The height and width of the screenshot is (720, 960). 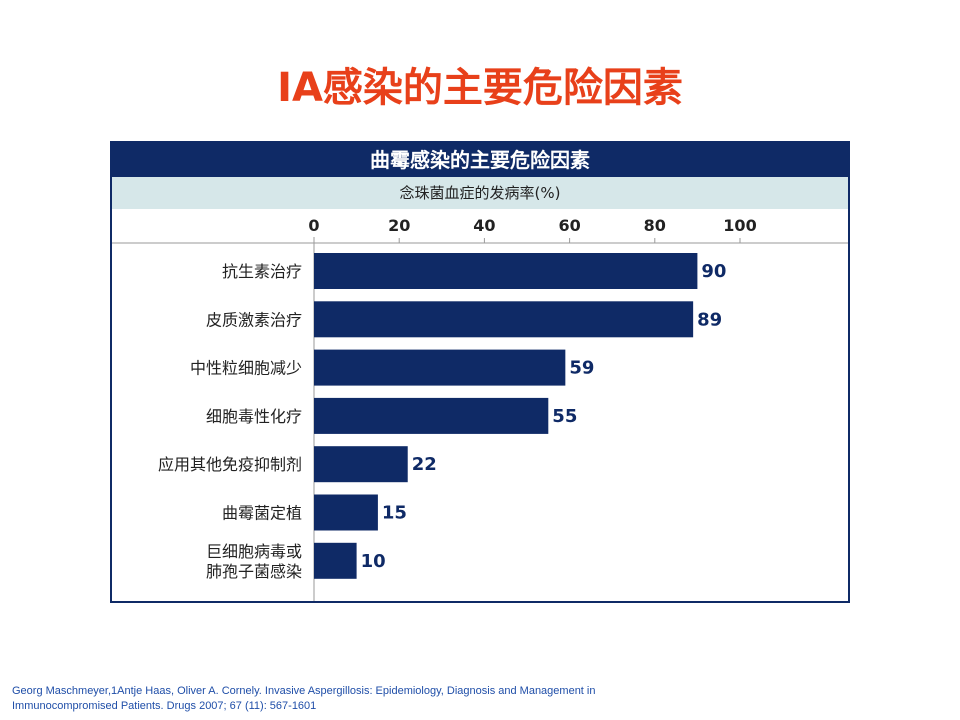 What do you see at coordinates (246, 368) in the screenshot?
I see `category-label: 中性粒细胞减少` at bounding box center [246, 368].